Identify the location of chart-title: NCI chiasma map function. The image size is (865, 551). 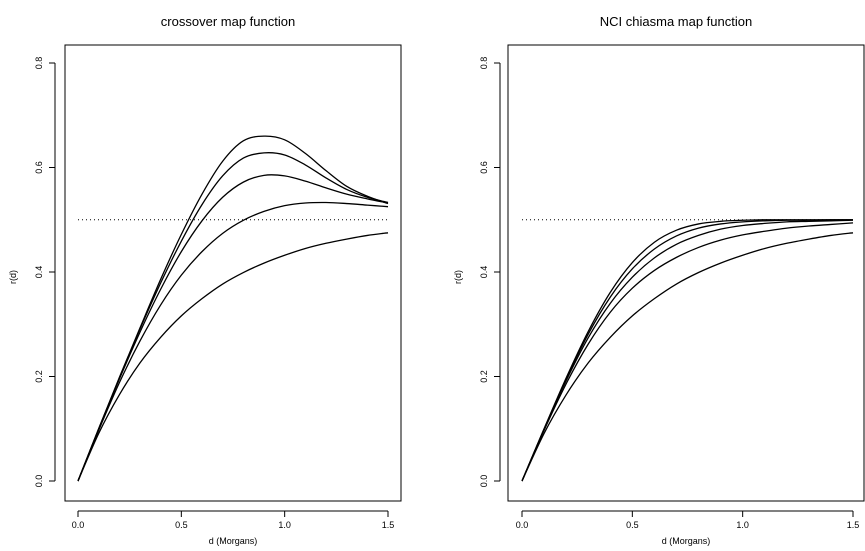
(676, 21).